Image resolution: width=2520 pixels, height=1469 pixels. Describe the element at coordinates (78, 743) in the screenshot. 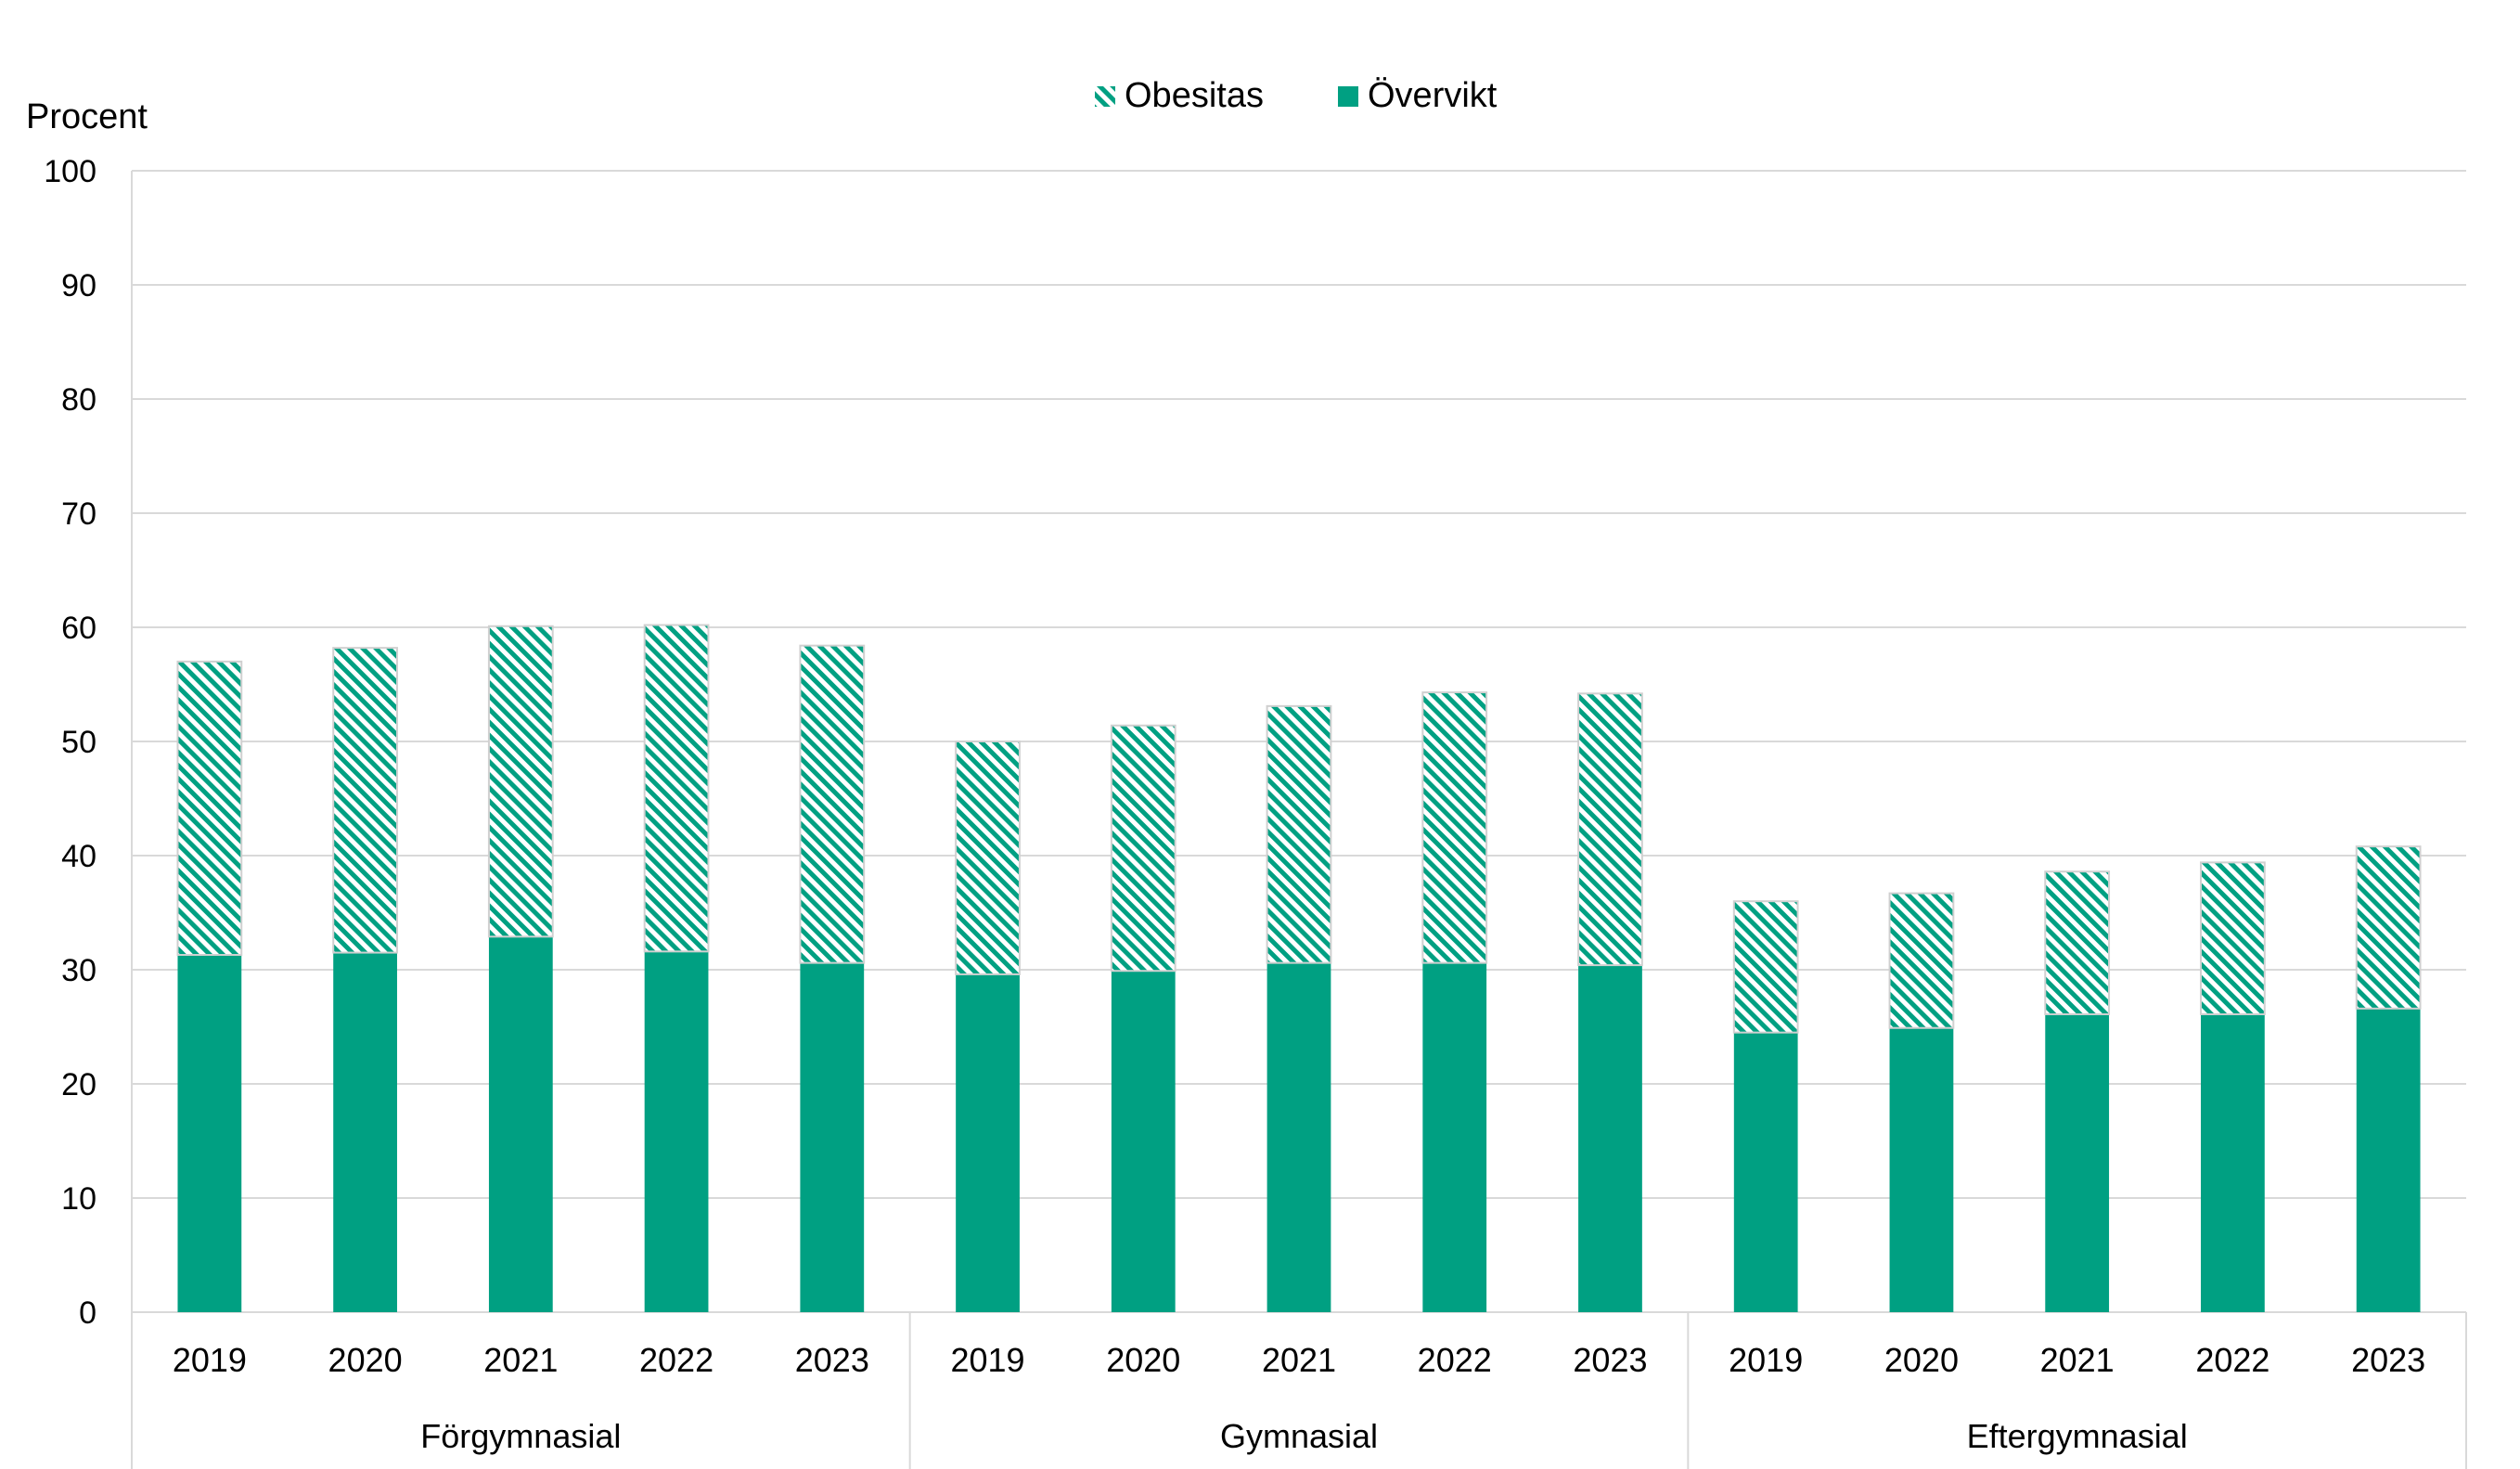

I see `y-tick-label: 50` at that location.